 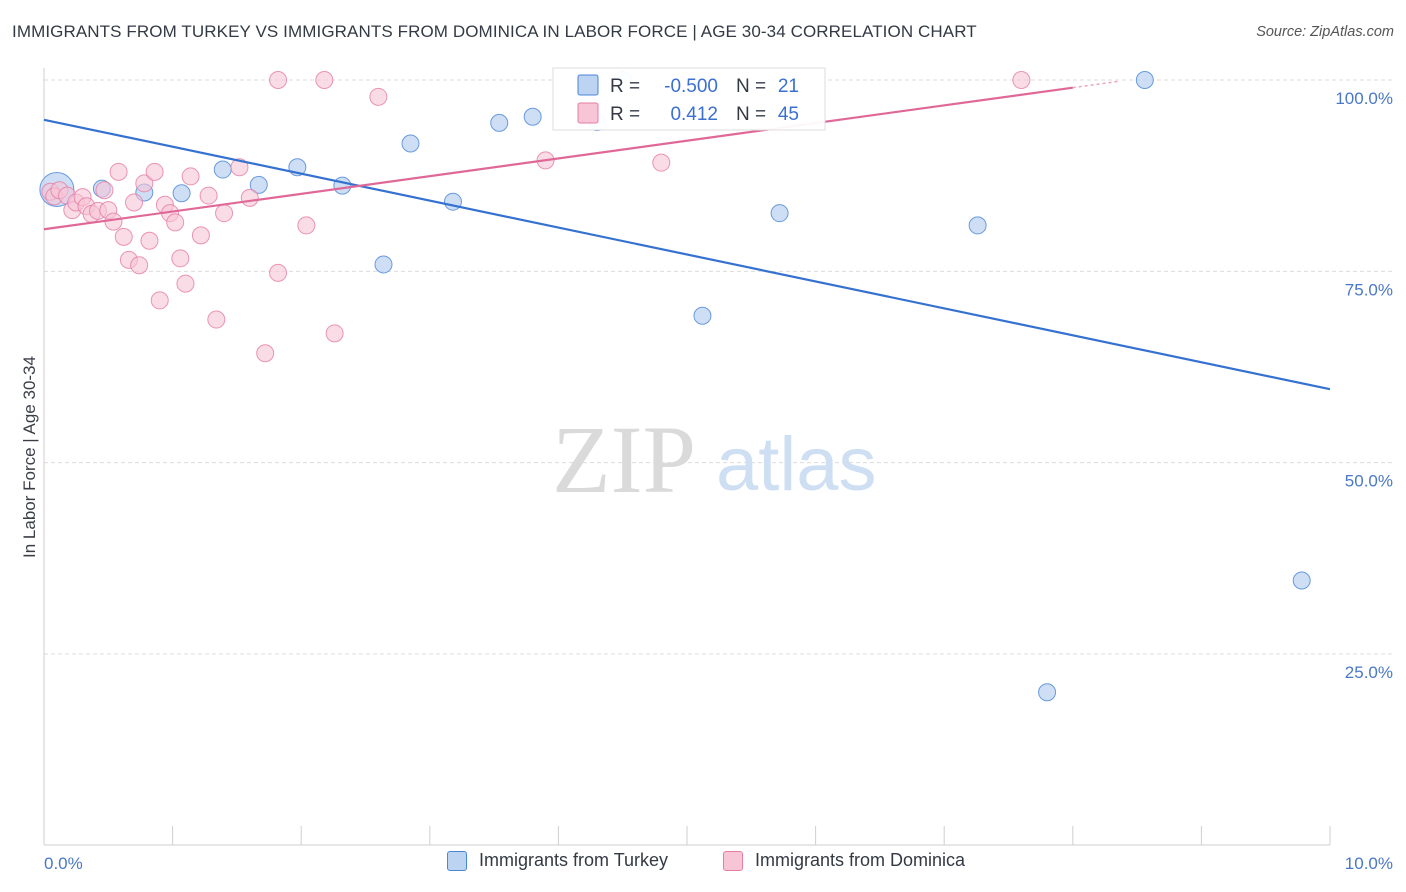 I want to click on dominica-n-value: 45, so click(x=788, y=114).